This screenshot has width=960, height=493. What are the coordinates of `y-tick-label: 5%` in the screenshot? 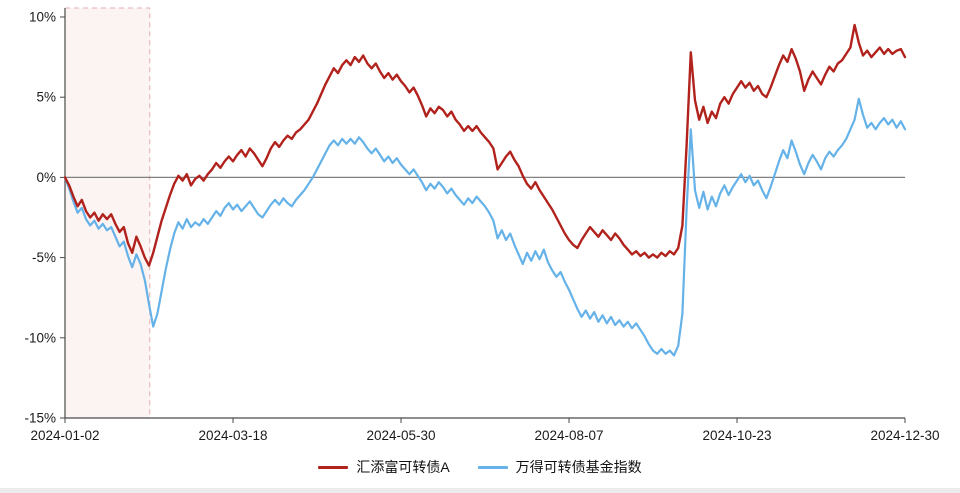 It's located at (46, 97).